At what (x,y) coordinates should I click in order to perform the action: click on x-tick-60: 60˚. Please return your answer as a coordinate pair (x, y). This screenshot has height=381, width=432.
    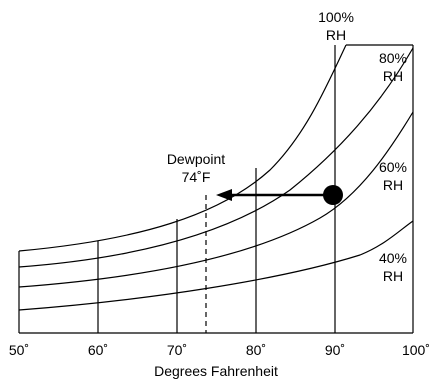
    Looking at the image, I should click on (98, 350).